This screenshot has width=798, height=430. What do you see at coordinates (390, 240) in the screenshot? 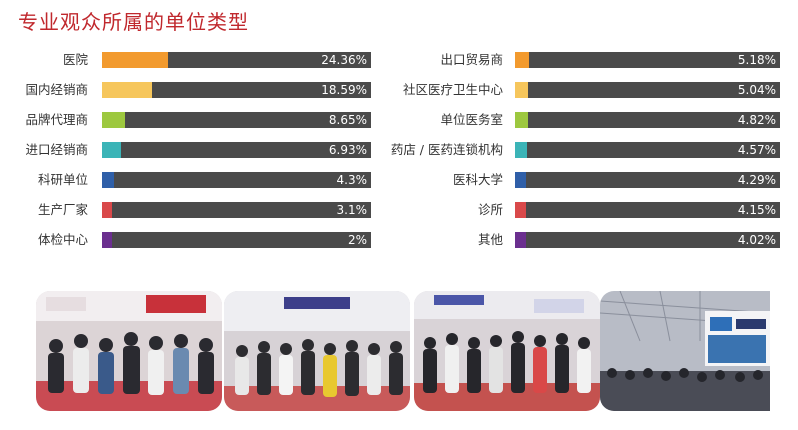
I see `bar-row-1-6: 其他 4.02%` at bounding box center [390, 240].